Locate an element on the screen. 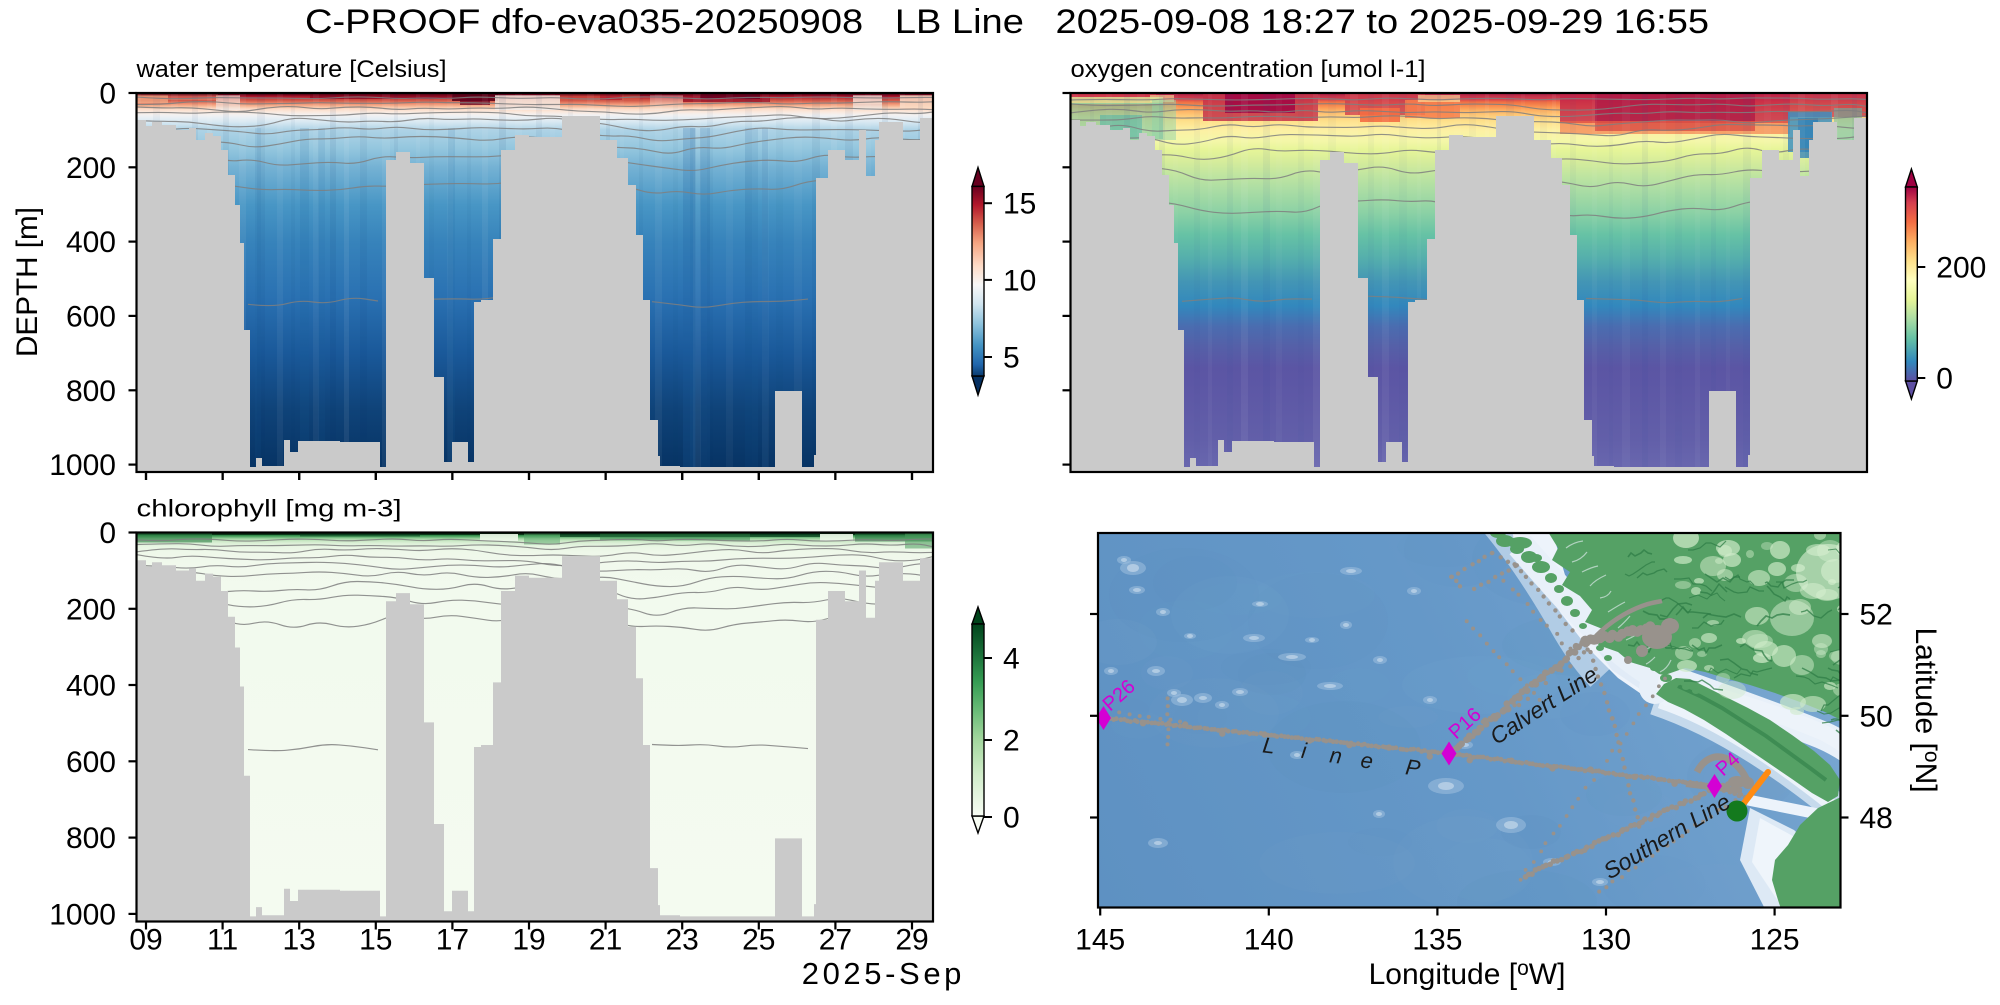 This screenshot has width=2000, height=1005. svg-text: 48 is located at coordinates (1876, 818).